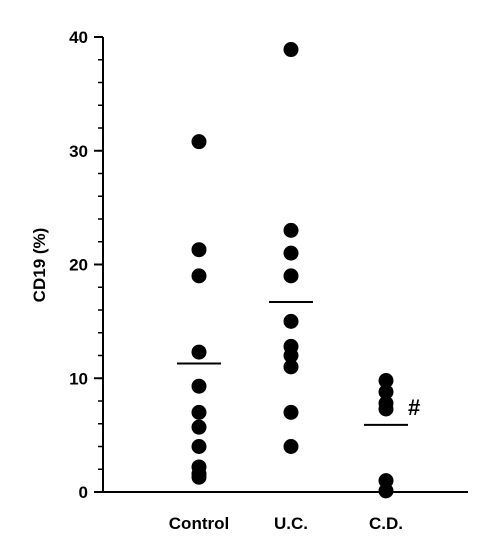 The width and height of the screenshot is (503, 554). What do you see at coordinates (83, 492) in the screenshot?
I see `y-tick-label: 0` at bounding box center [83, 492].